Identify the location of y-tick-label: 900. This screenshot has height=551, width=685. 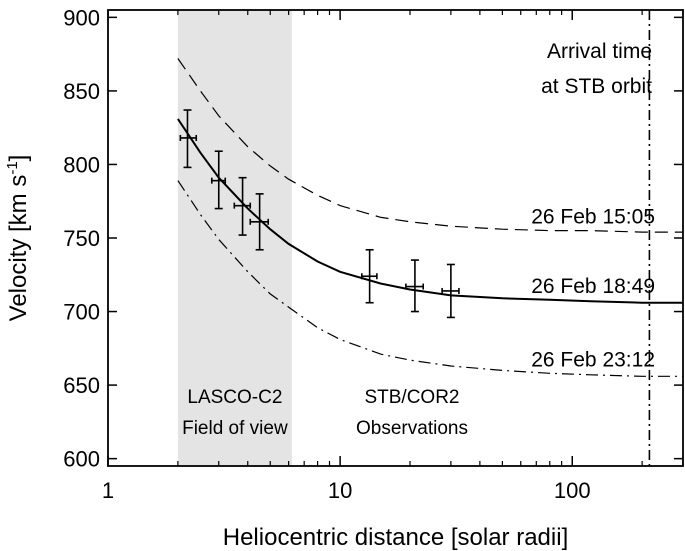
(81, 17).